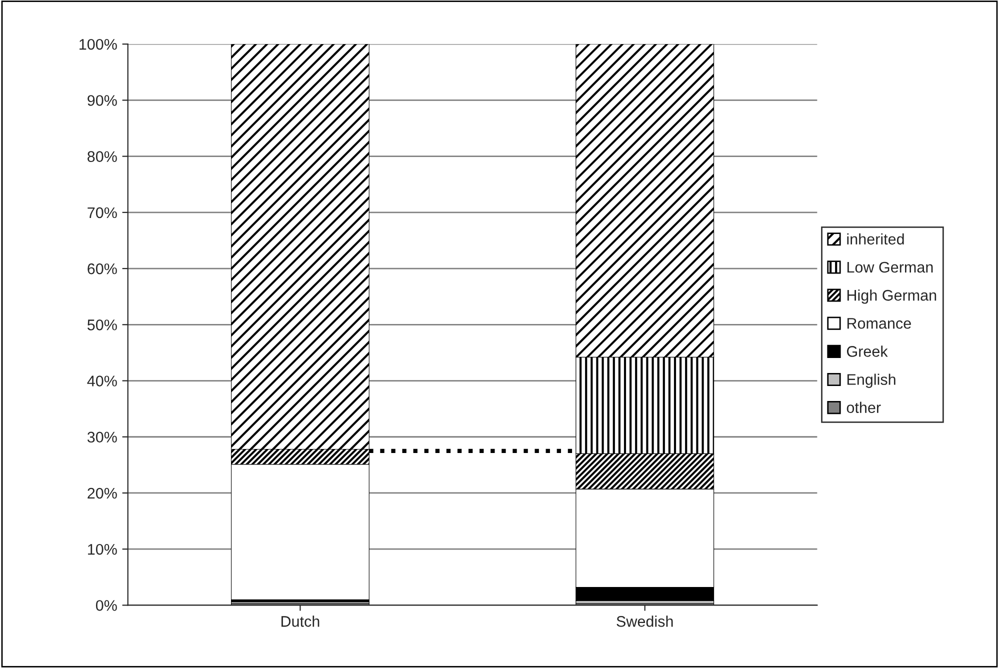  What do you see at coordinates (102, 100) in the screenshot?
I see `y-tick-label: 90%` at bounding box center [102, 100].